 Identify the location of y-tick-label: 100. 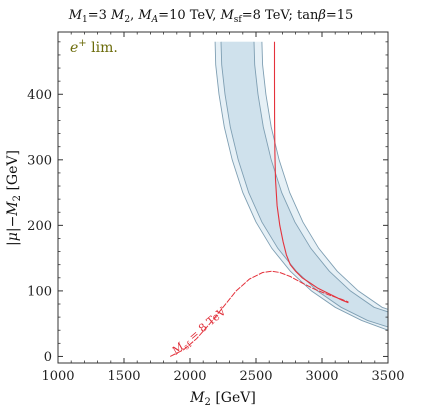
(39, 291).